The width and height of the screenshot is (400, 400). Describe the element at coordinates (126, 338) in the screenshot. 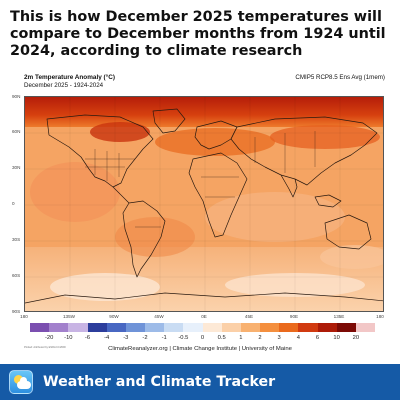

I see `legend-label: -3` at that location.